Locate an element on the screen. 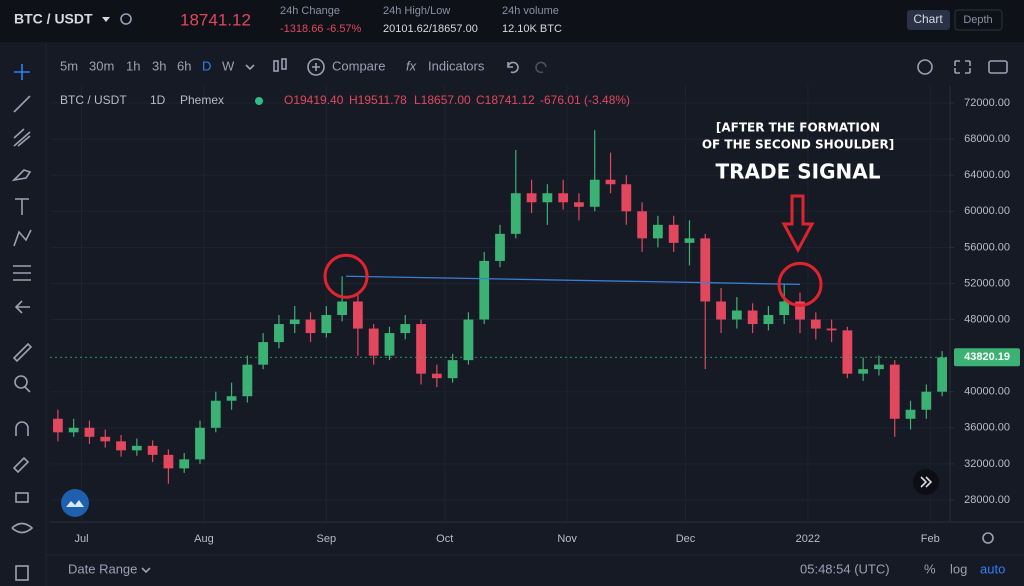  chart-type-icon is located at coordinates (280, 65).